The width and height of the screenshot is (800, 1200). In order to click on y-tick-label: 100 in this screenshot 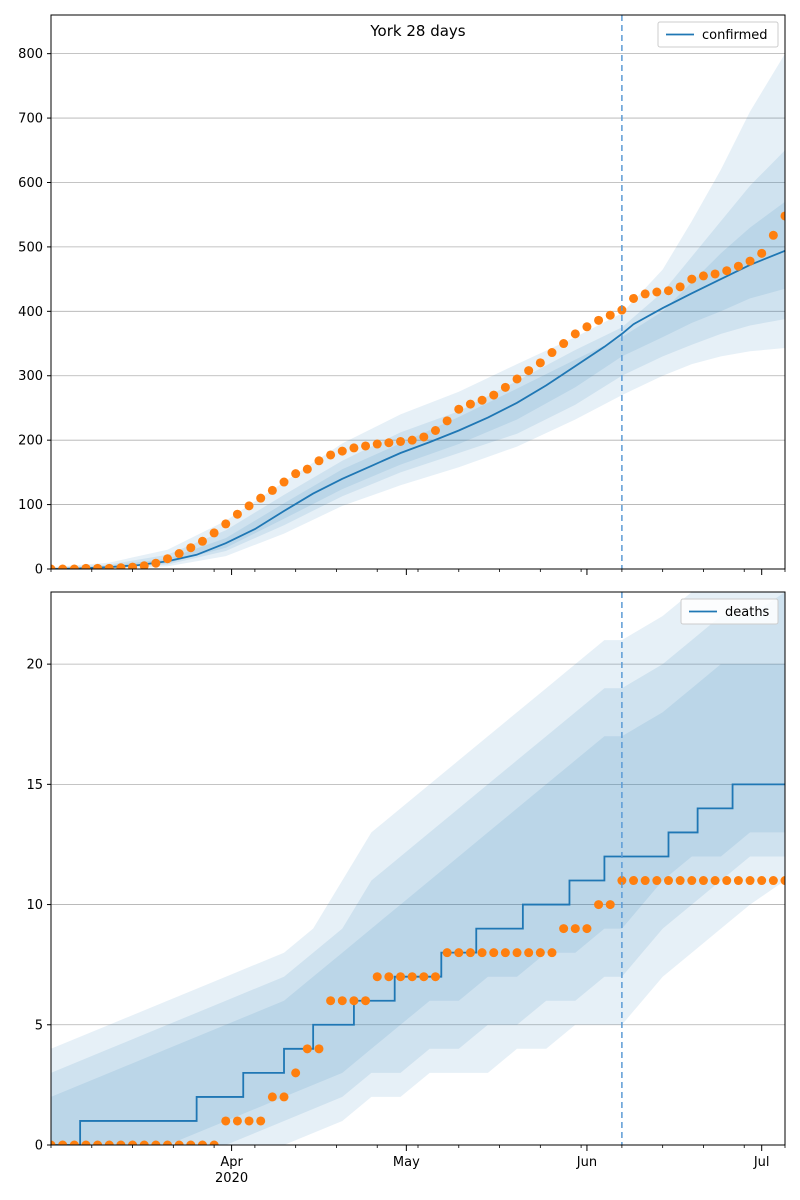, I will do `click(30, 505)`.